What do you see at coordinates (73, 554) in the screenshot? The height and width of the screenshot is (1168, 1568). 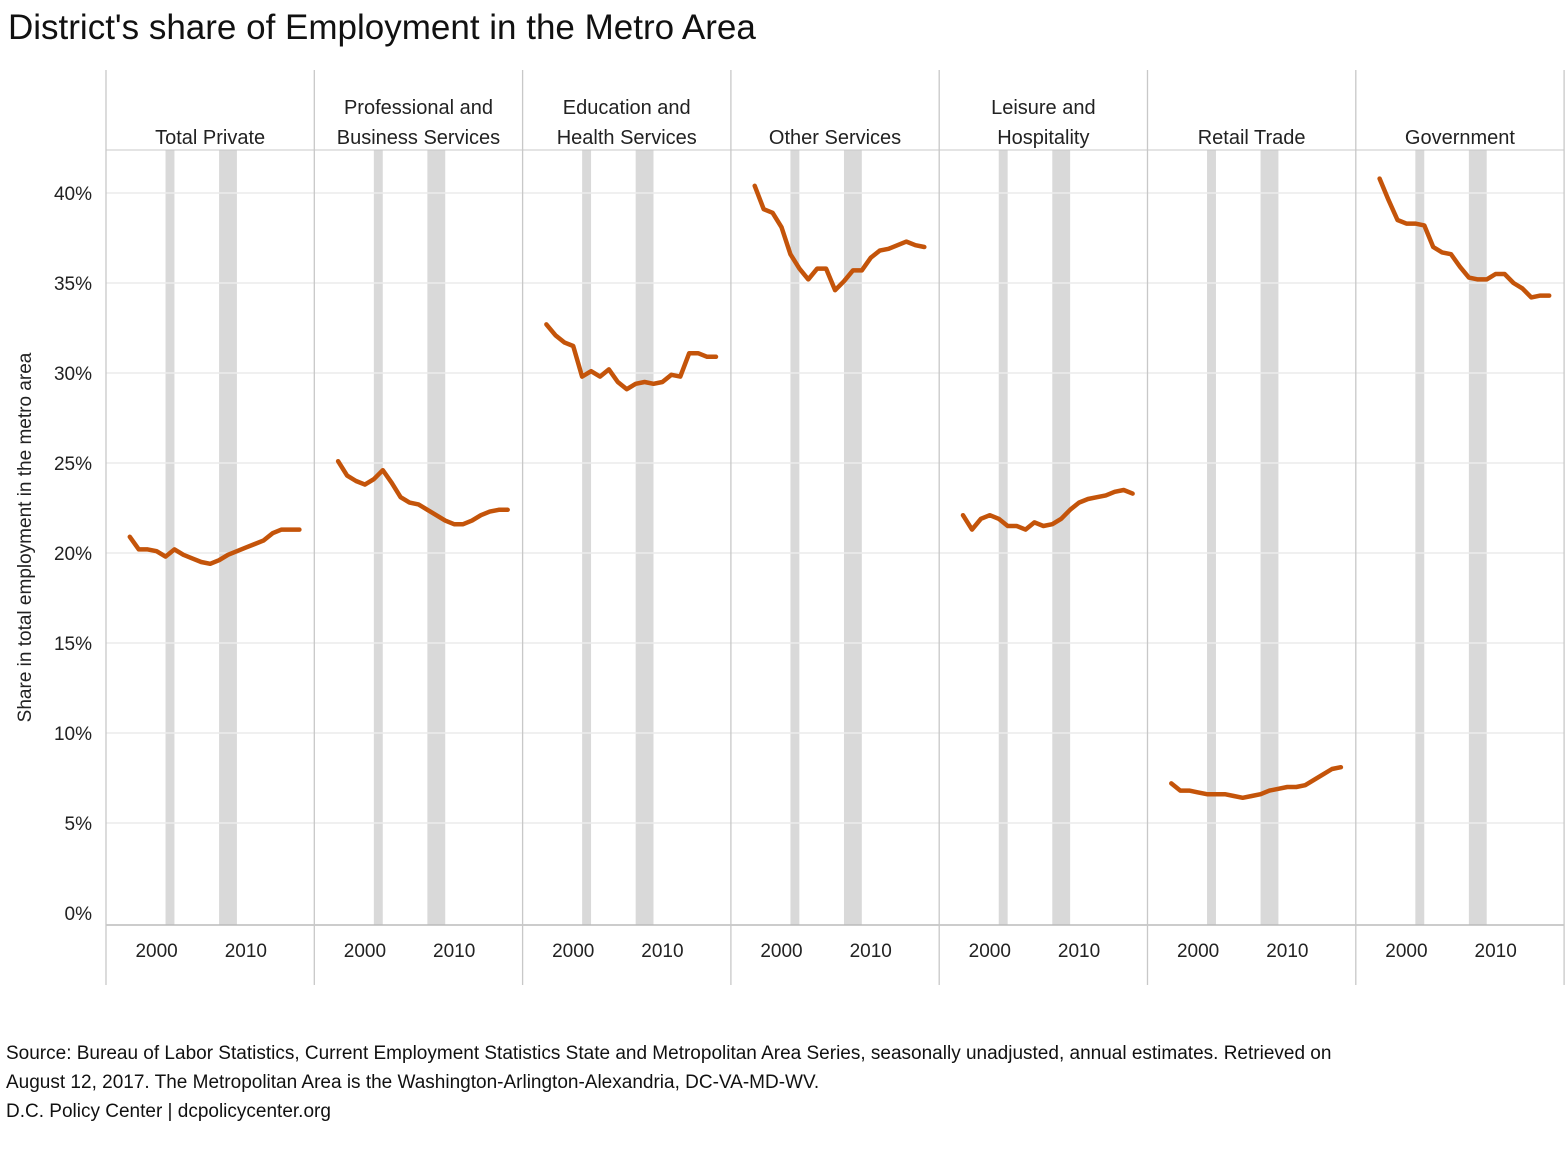 I see `y-tick-label: 20%` at bounding box center [73, 554].